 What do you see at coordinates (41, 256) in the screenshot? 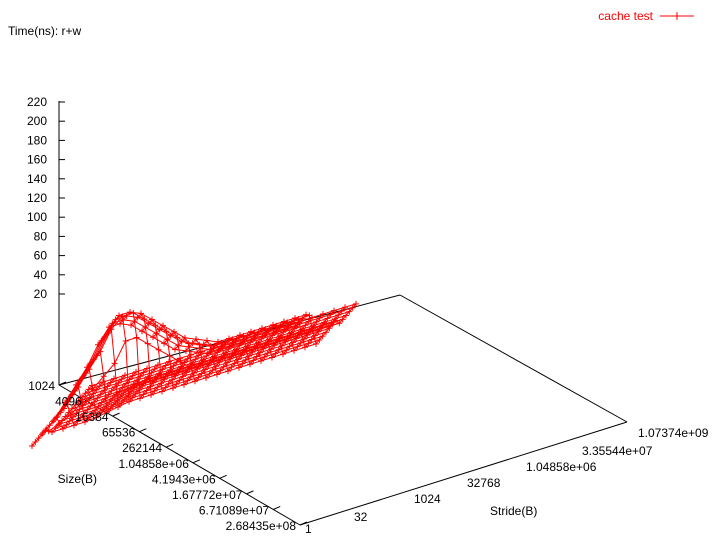
I see `z-tick-label: 60` at bounding box center [41, 256].